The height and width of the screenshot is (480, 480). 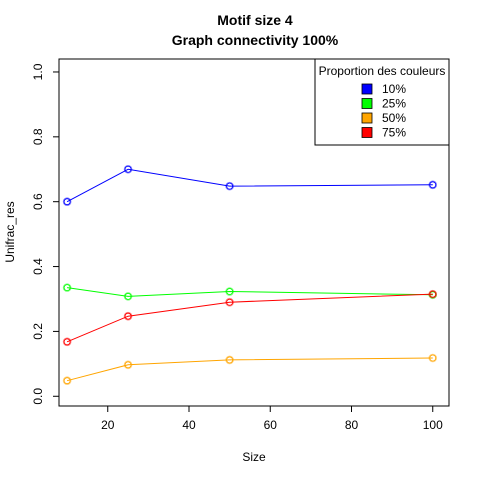 I want to click on x-tick-label: 20, so click(x=108, y=425).